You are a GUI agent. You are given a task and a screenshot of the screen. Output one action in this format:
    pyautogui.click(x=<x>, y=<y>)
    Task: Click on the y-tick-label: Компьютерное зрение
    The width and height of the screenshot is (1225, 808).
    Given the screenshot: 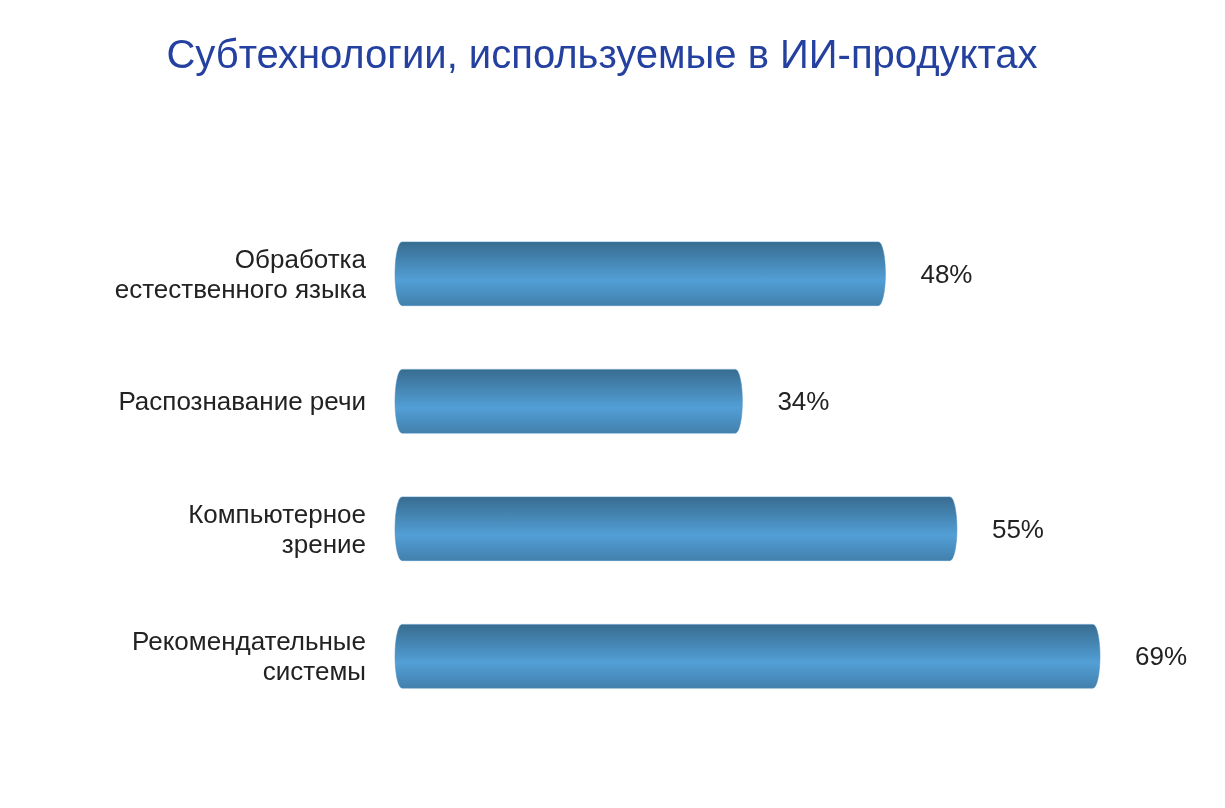 What is the action you would take?
    pyautogui.click(x=277, y=528)
    